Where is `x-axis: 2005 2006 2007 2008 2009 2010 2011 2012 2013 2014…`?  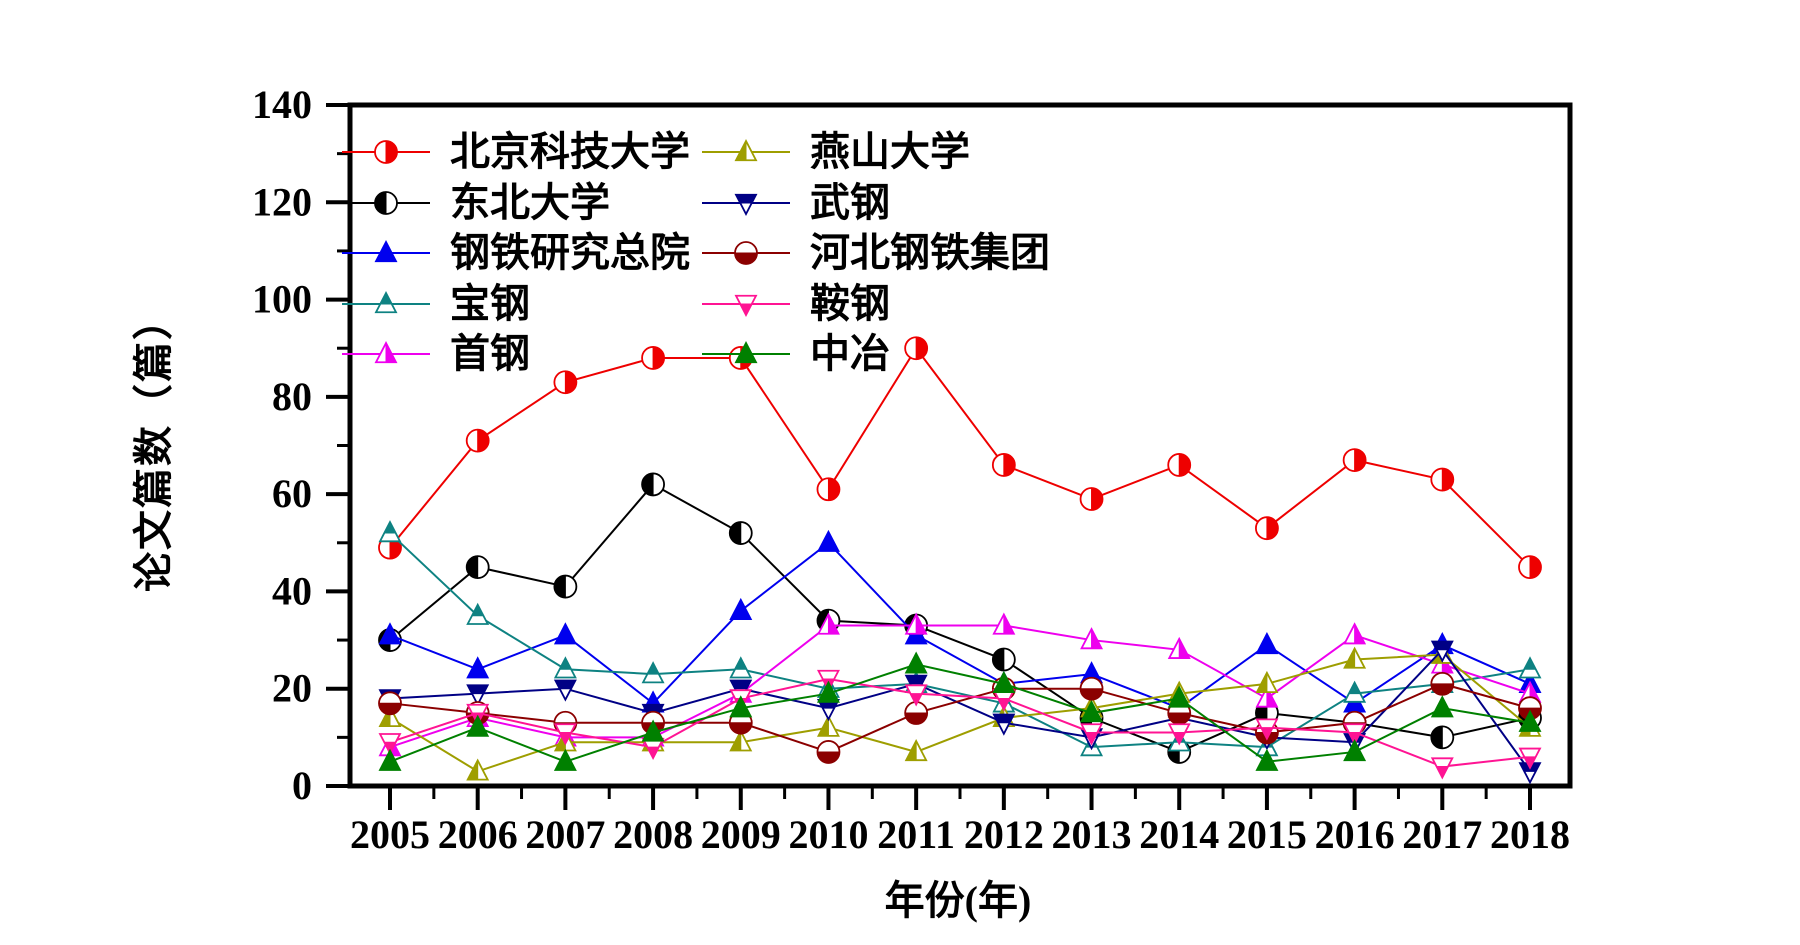 x-axis: 2005 2006 2007 2008 2009 2010 2011 2012 2013 2014… is located at coordinates (960, 821).